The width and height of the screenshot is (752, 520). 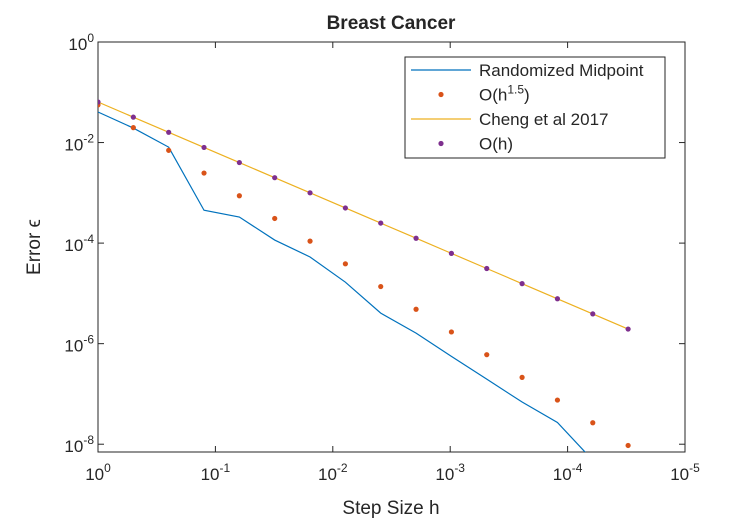 I want to click on legend-name: O(h, so click(x=493, y=95).